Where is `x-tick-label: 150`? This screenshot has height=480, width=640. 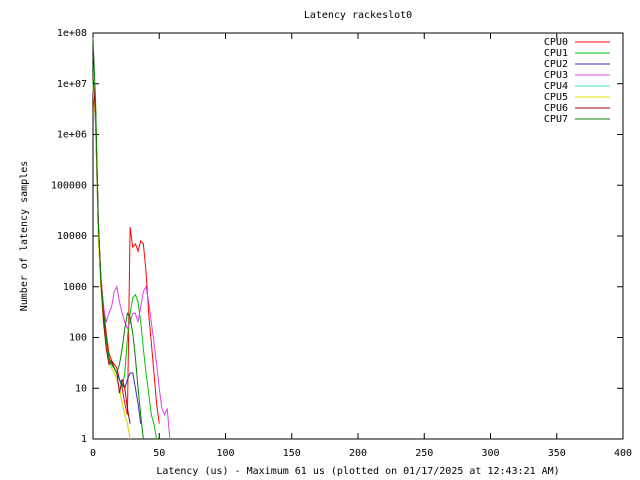 x-tick-label: 150 is located at coordinates (292, 453).